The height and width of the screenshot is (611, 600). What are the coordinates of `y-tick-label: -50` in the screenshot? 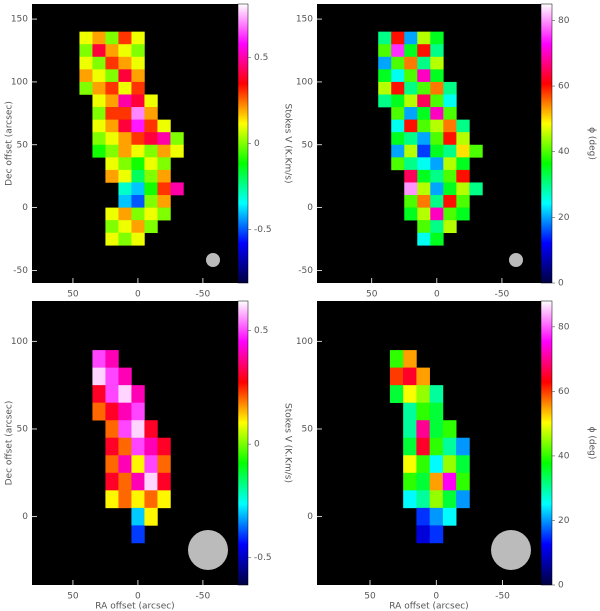 It's located at (20, 271).